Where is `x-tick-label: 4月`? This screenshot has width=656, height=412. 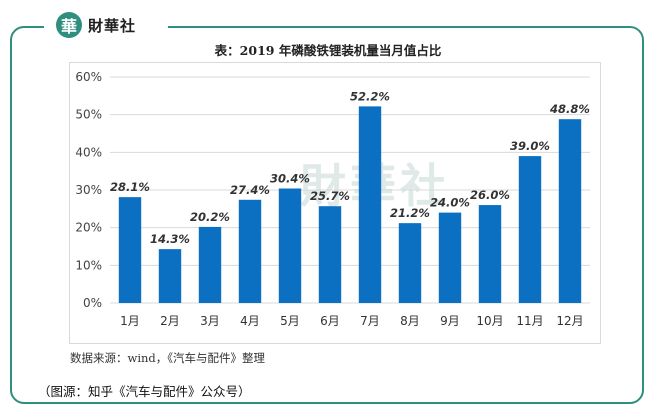
x-tick-label: 4月 is located at coordinates (250, 321).